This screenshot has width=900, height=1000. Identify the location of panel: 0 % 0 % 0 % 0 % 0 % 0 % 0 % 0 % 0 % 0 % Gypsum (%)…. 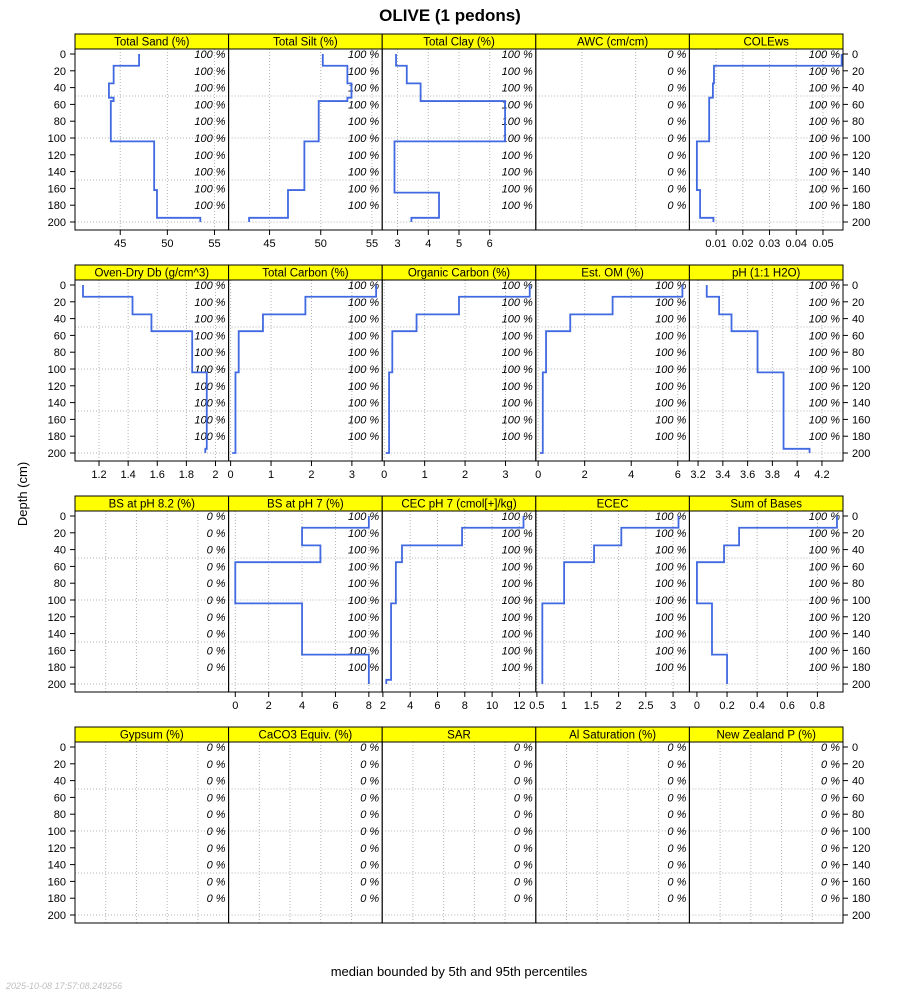
(139, 825).